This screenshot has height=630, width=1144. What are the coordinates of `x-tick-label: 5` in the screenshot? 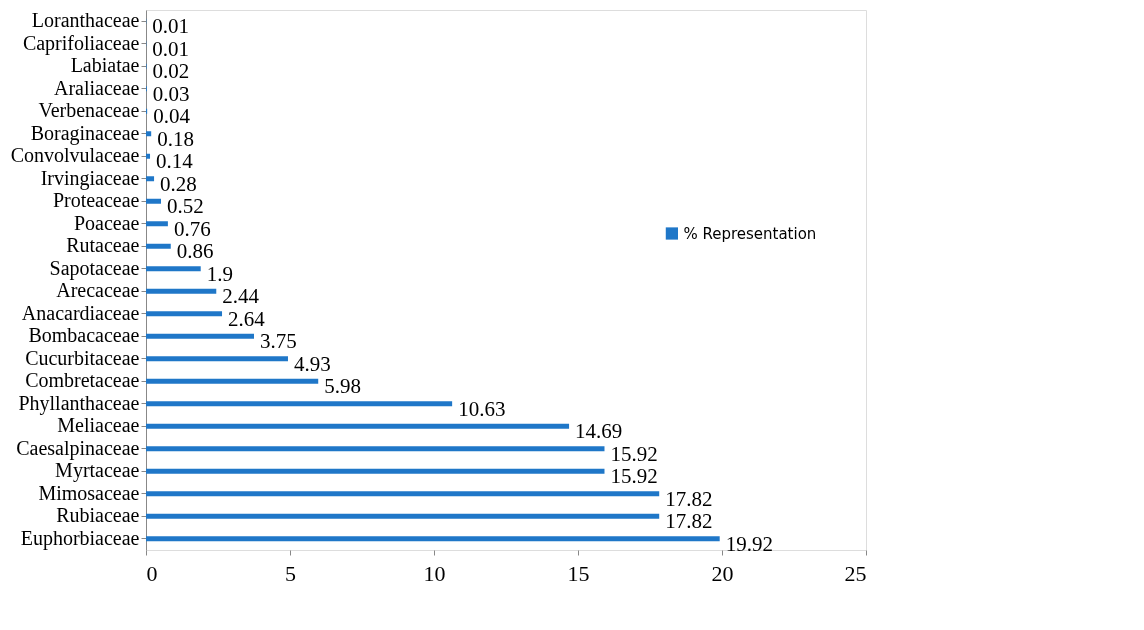 It's located at (290, 573).